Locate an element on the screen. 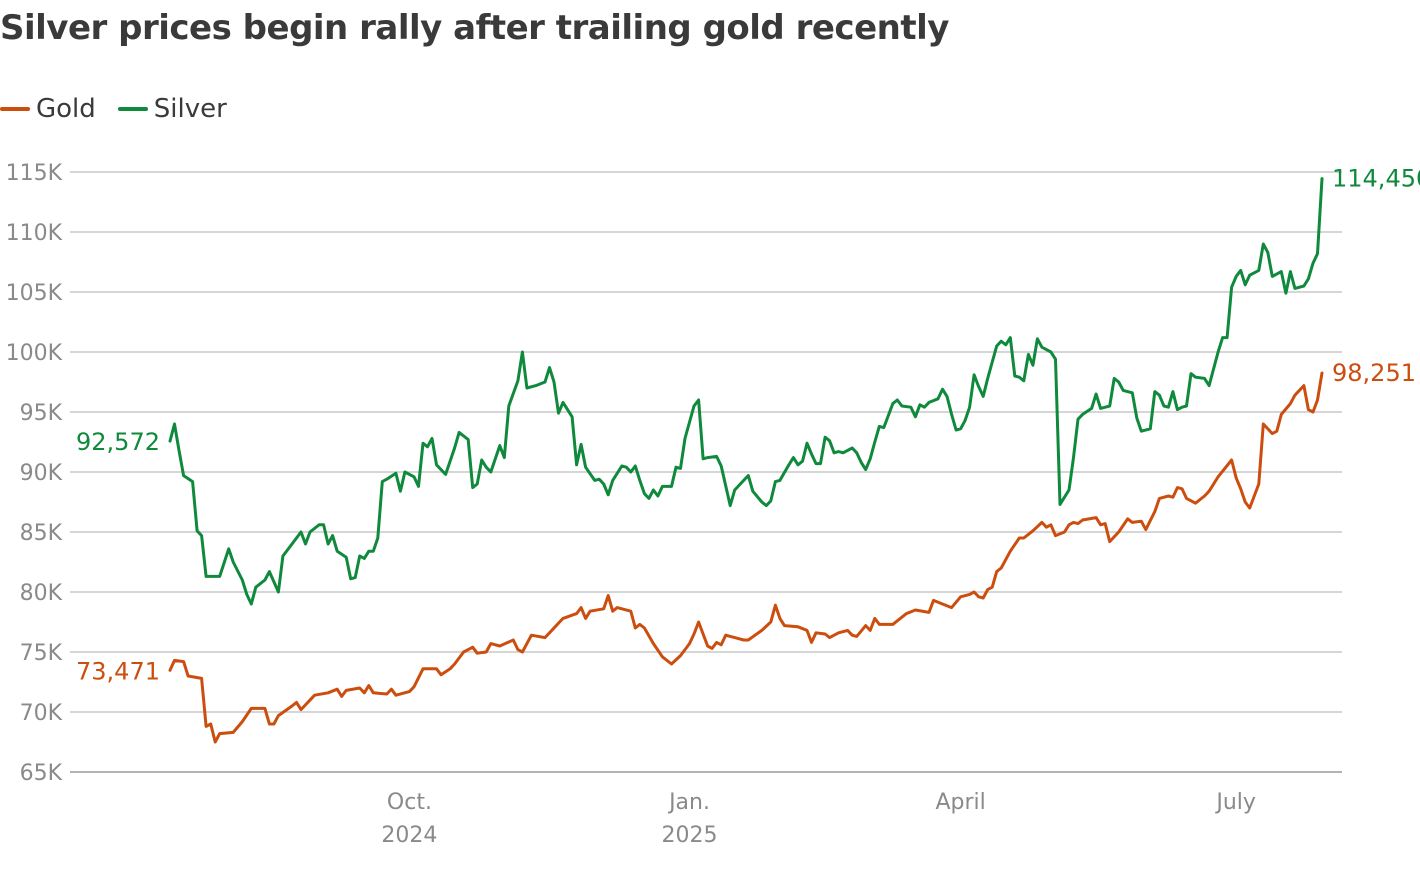 The width and height of the screenshot is (1420, 886). y-tick-label: 115K is located at coordinates (34, 173).